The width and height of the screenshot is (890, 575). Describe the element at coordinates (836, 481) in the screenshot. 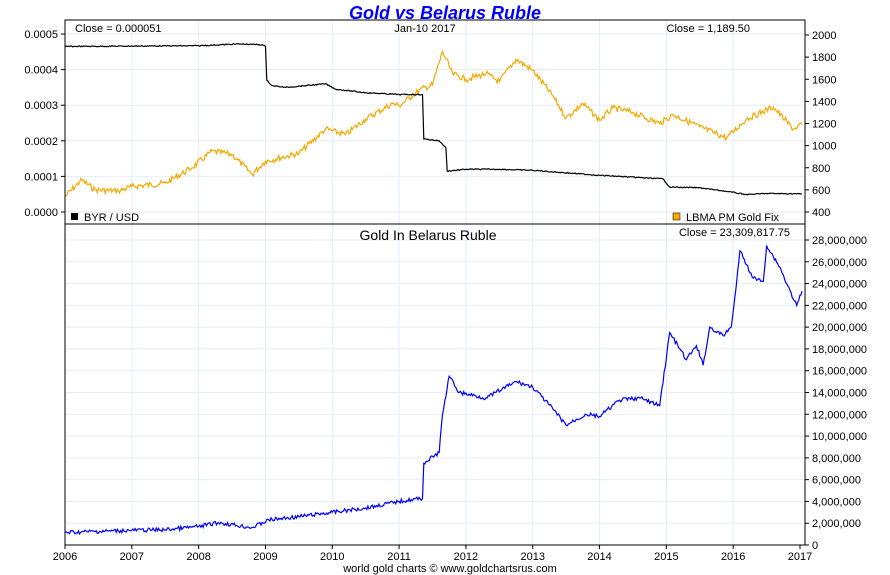

I see `y-right-tick-label: 6,000,000` at that location.